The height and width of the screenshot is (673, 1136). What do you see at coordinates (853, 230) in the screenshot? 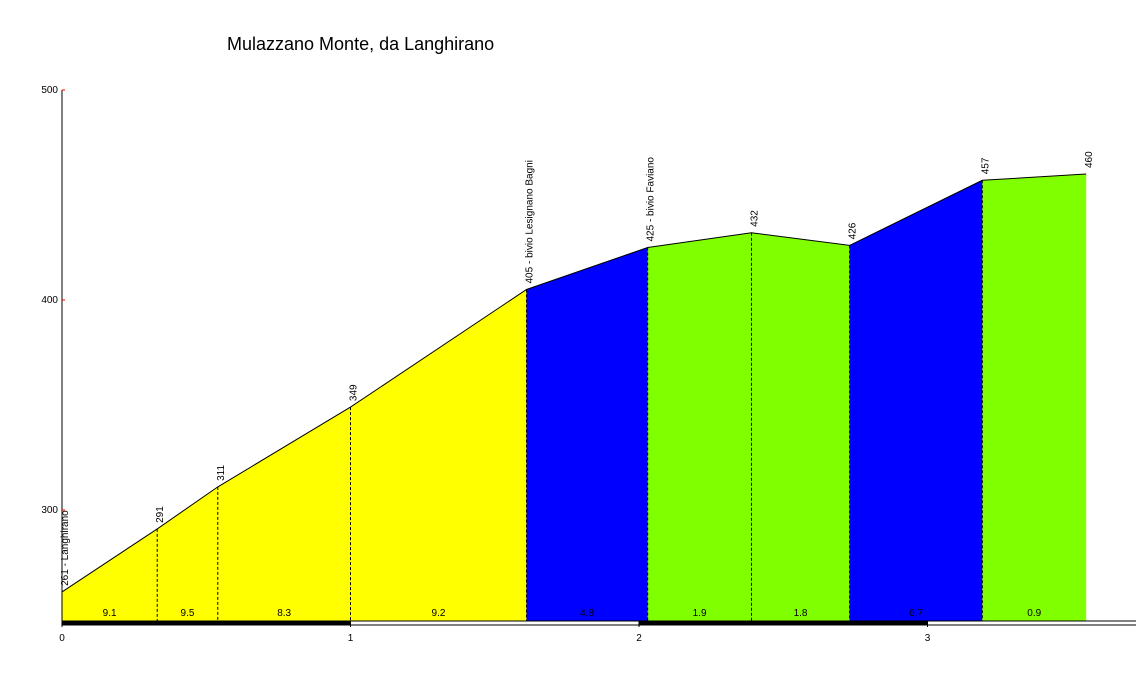
I see `altitude-label: 426` at bounding box center [853, 230].